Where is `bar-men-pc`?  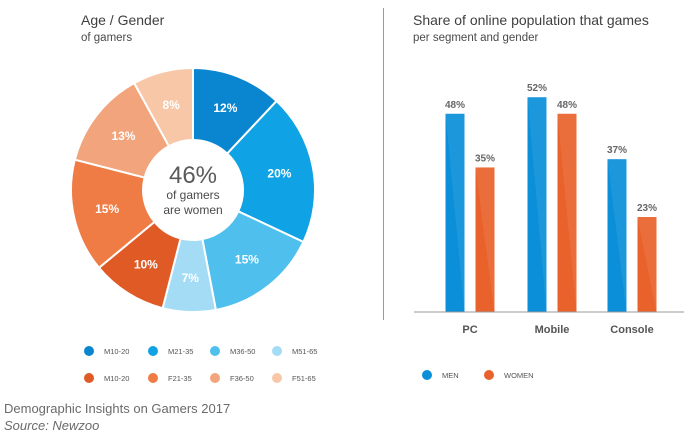
bar-men-pc is located at coordinates (455, 212).